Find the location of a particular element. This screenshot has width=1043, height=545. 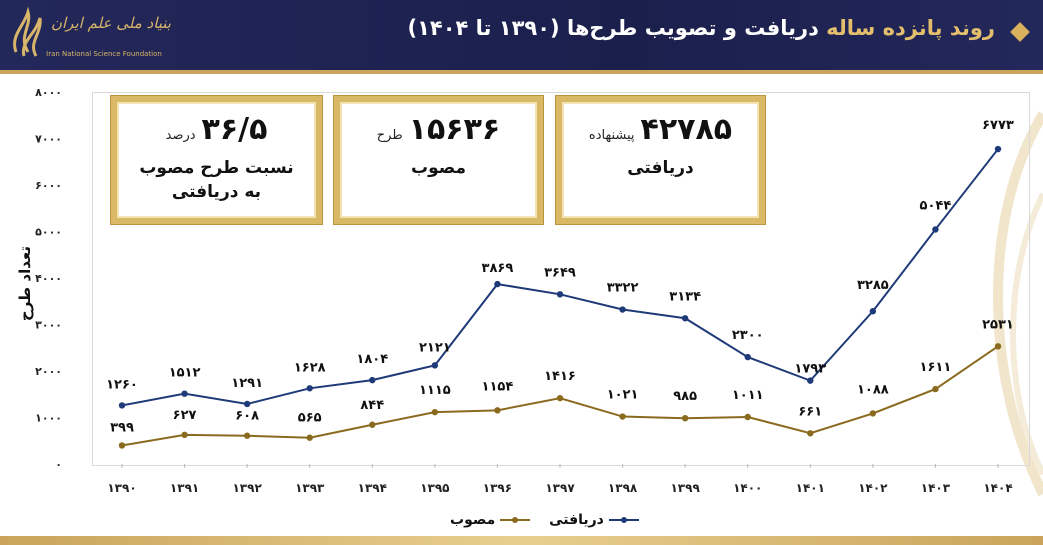

data-label: ۶۲۷ is located at coordinates (185, 415).